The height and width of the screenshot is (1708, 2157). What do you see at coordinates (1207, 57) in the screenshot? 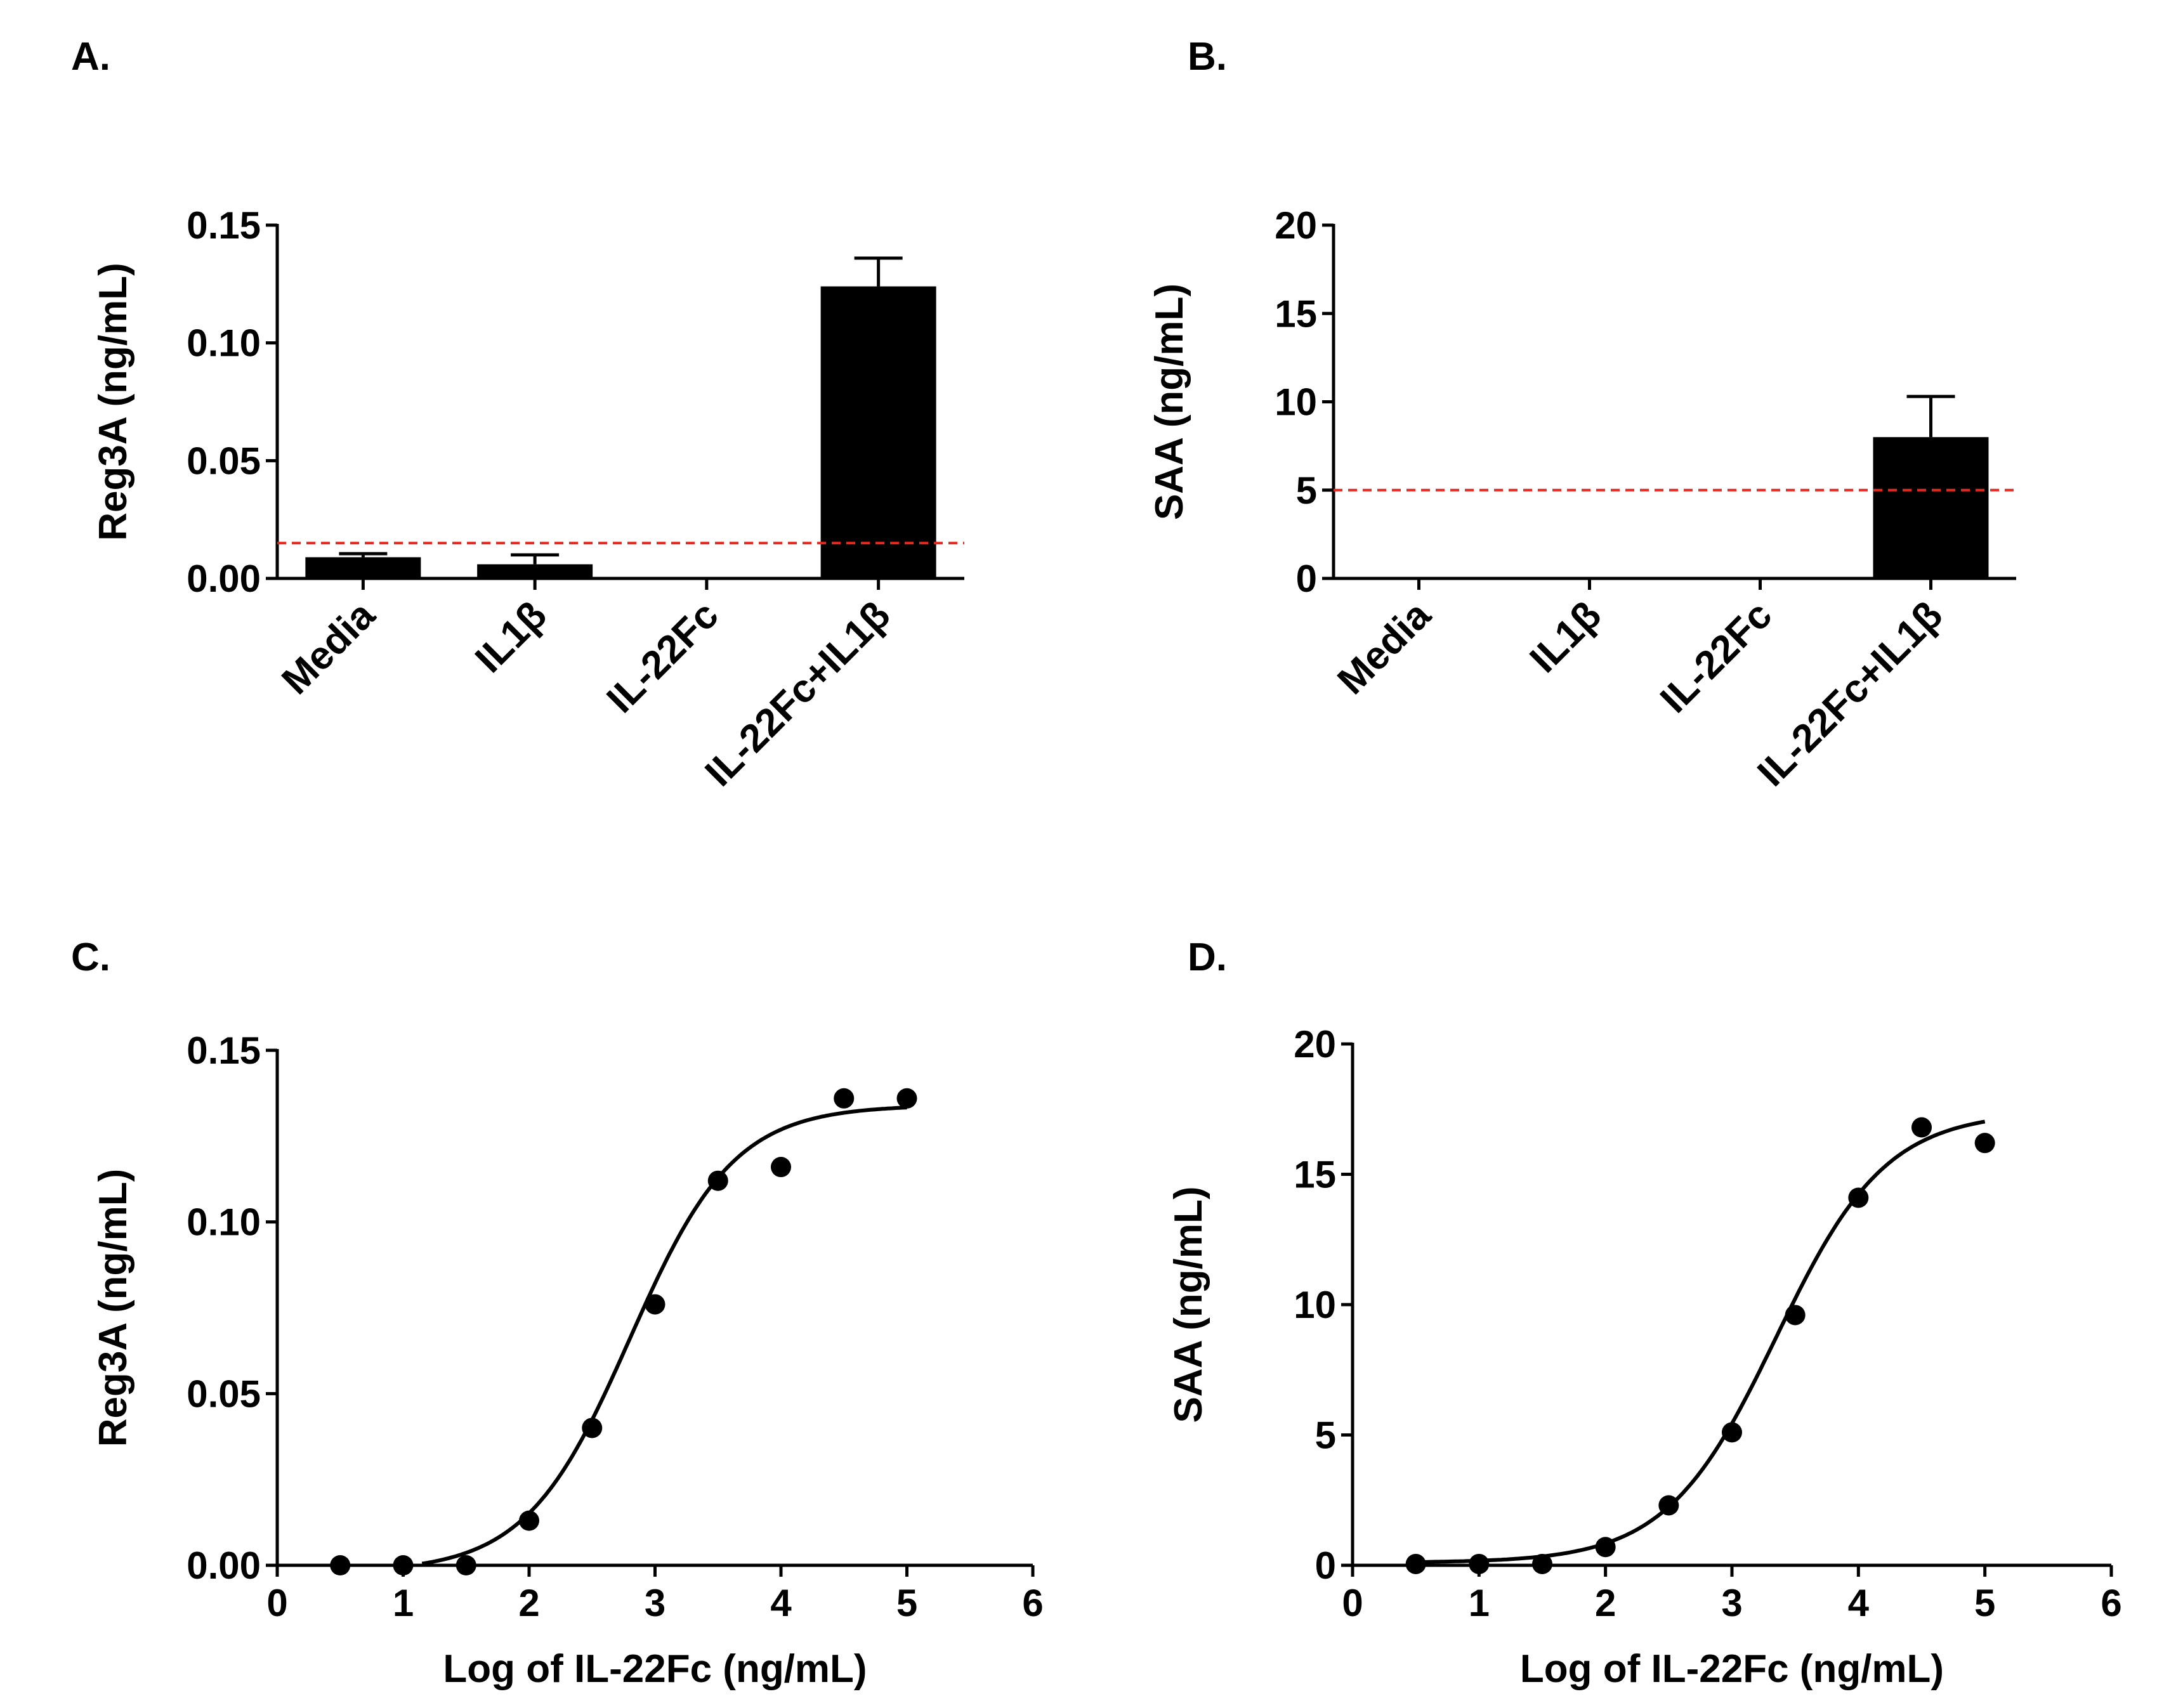
I see `panel-b-label: B.` at bounding box center [1207, 57].